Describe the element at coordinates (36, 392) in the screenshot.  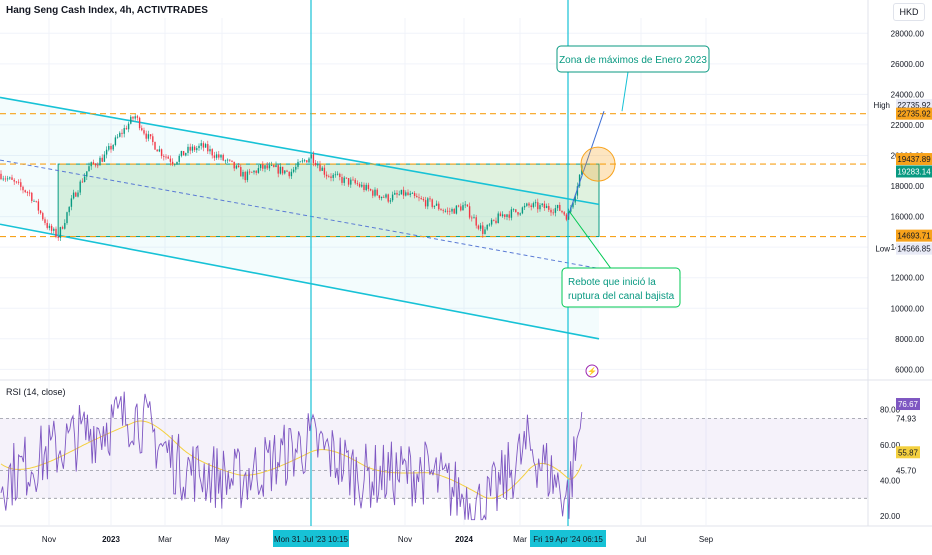
I see `rsi-indicator-title: RSI (14, close)` at that location.